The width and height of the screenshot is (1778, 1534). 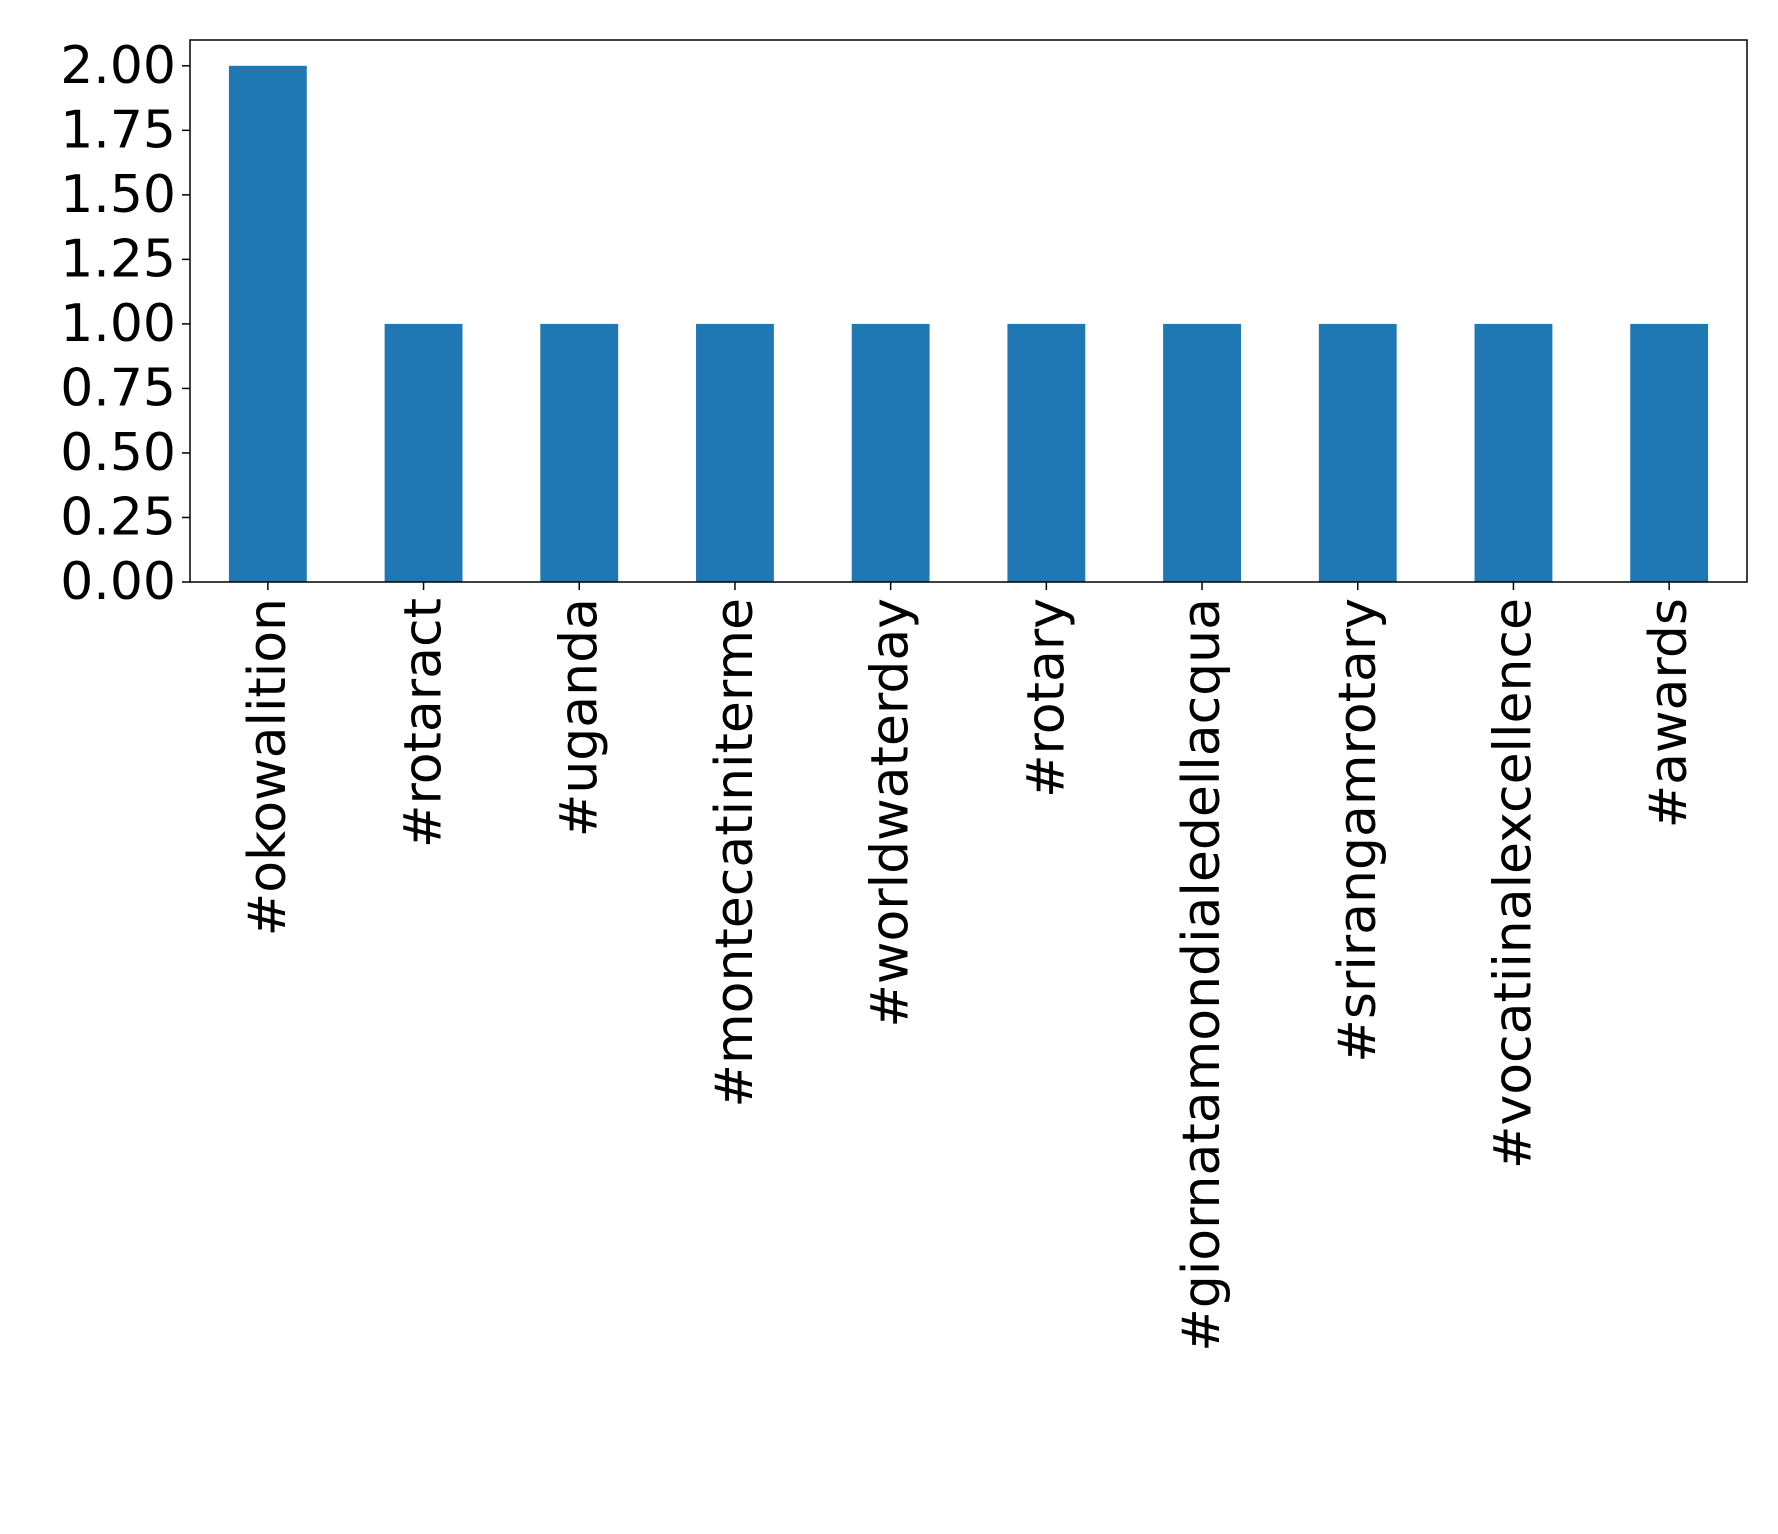 What do you see at coordinates (1669, 452) in the screenshot?
I see `bar-awards` at bounding box center [1669, 452].